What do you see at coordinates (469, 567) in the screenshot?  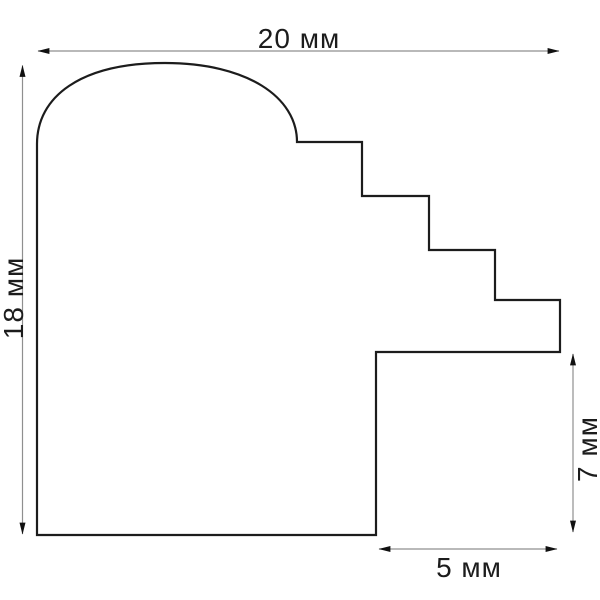 I see `rabbet-width-dimension-label: 5 мм` at bounding box center [469, 567].